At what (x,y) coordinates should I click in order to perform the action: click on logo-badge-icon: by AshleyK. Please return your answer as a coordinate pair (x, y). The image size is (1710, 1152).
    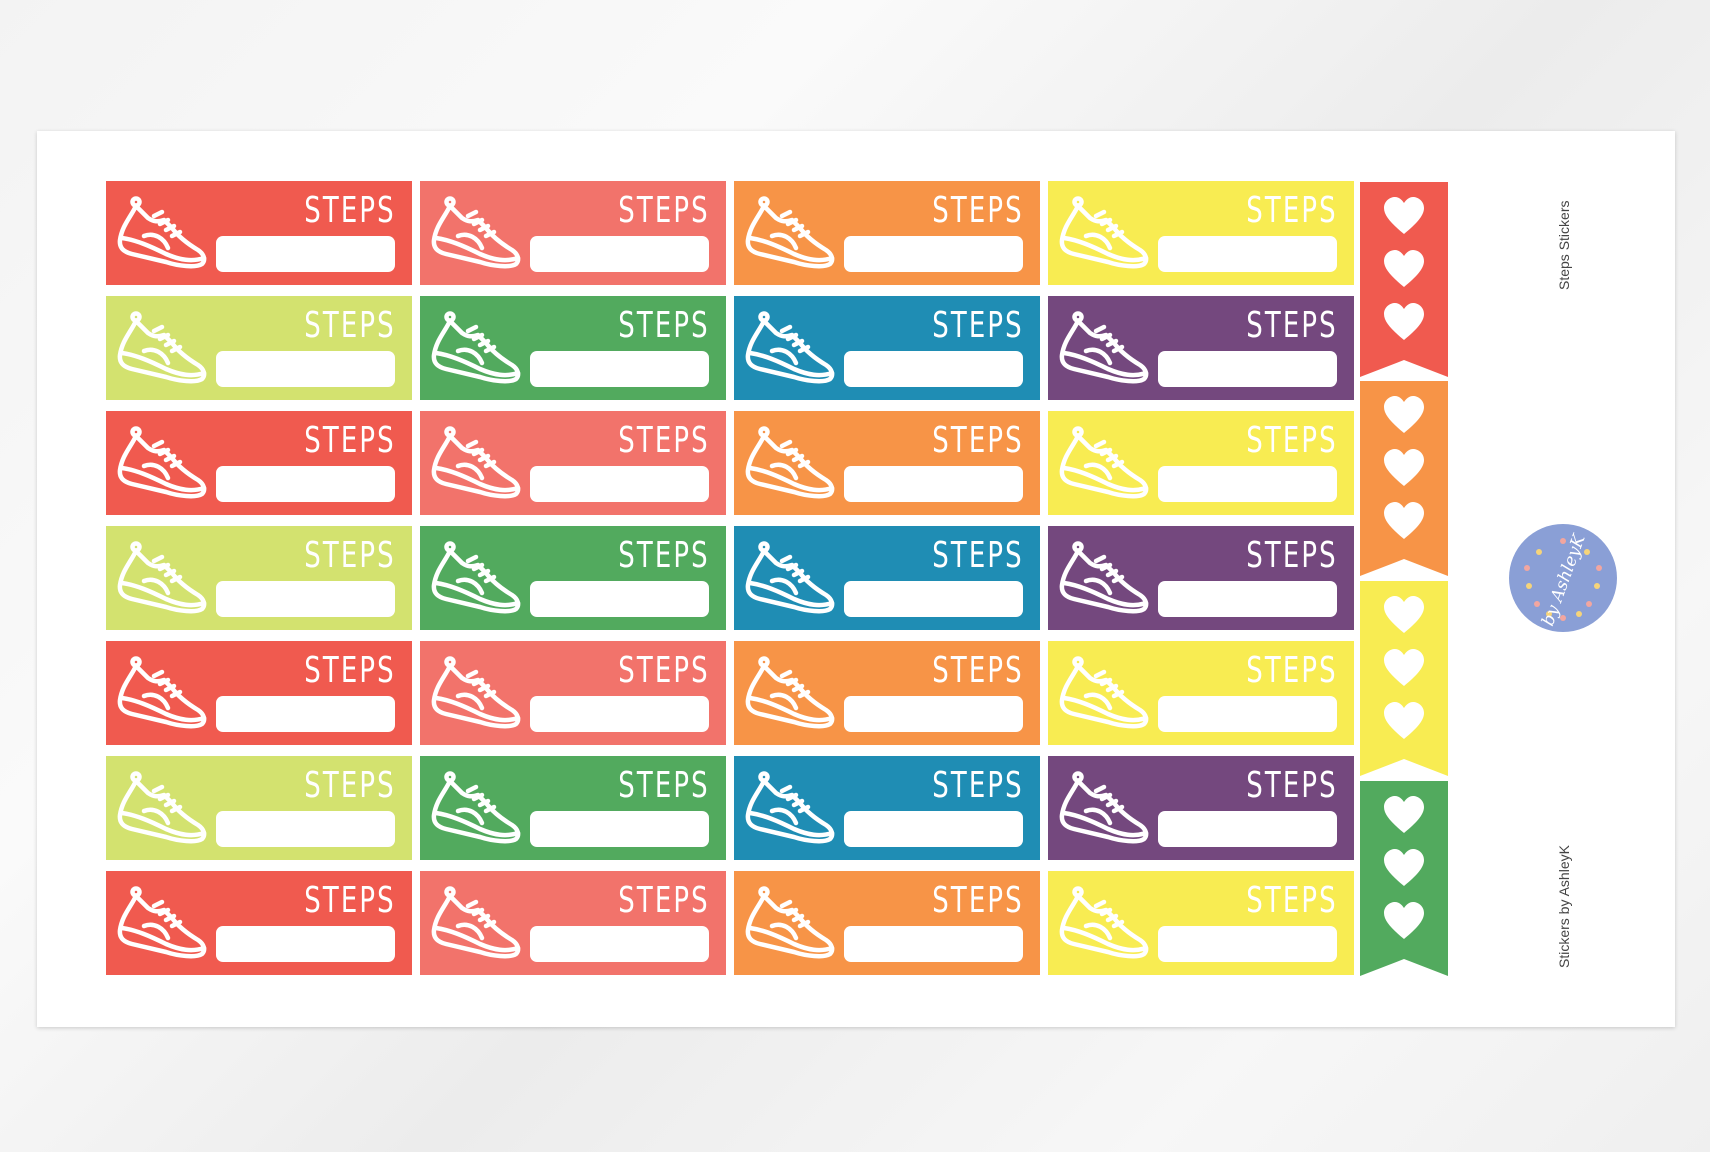
    Looking at the image, I should click on (1563, 580).